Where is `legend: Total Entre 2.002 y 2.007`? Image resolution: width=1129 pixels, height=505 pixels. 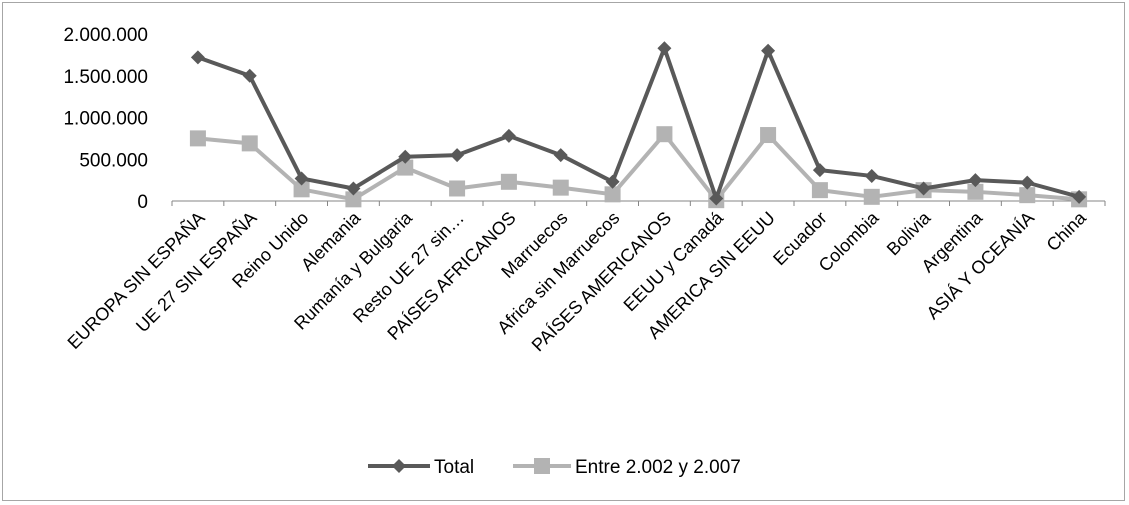
legend: Total Entre 2.002 y 2.007 is located at coordinates (554, 467).